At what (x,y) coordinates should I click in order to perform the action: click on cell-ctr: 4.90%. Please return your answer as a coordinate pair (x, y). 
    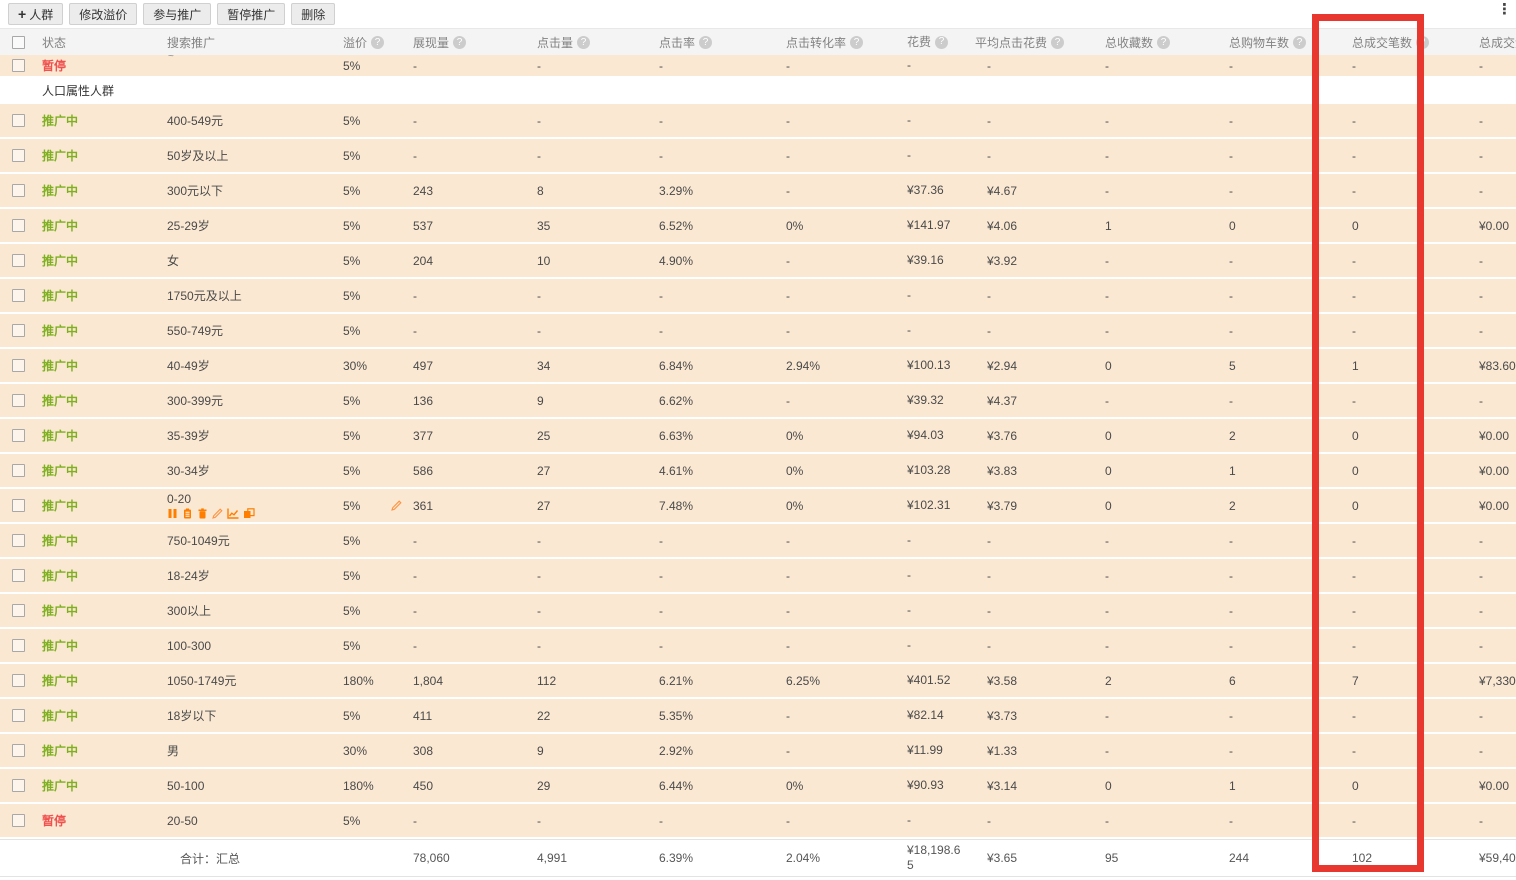
    Looking at the image, I should click on (715, 260).